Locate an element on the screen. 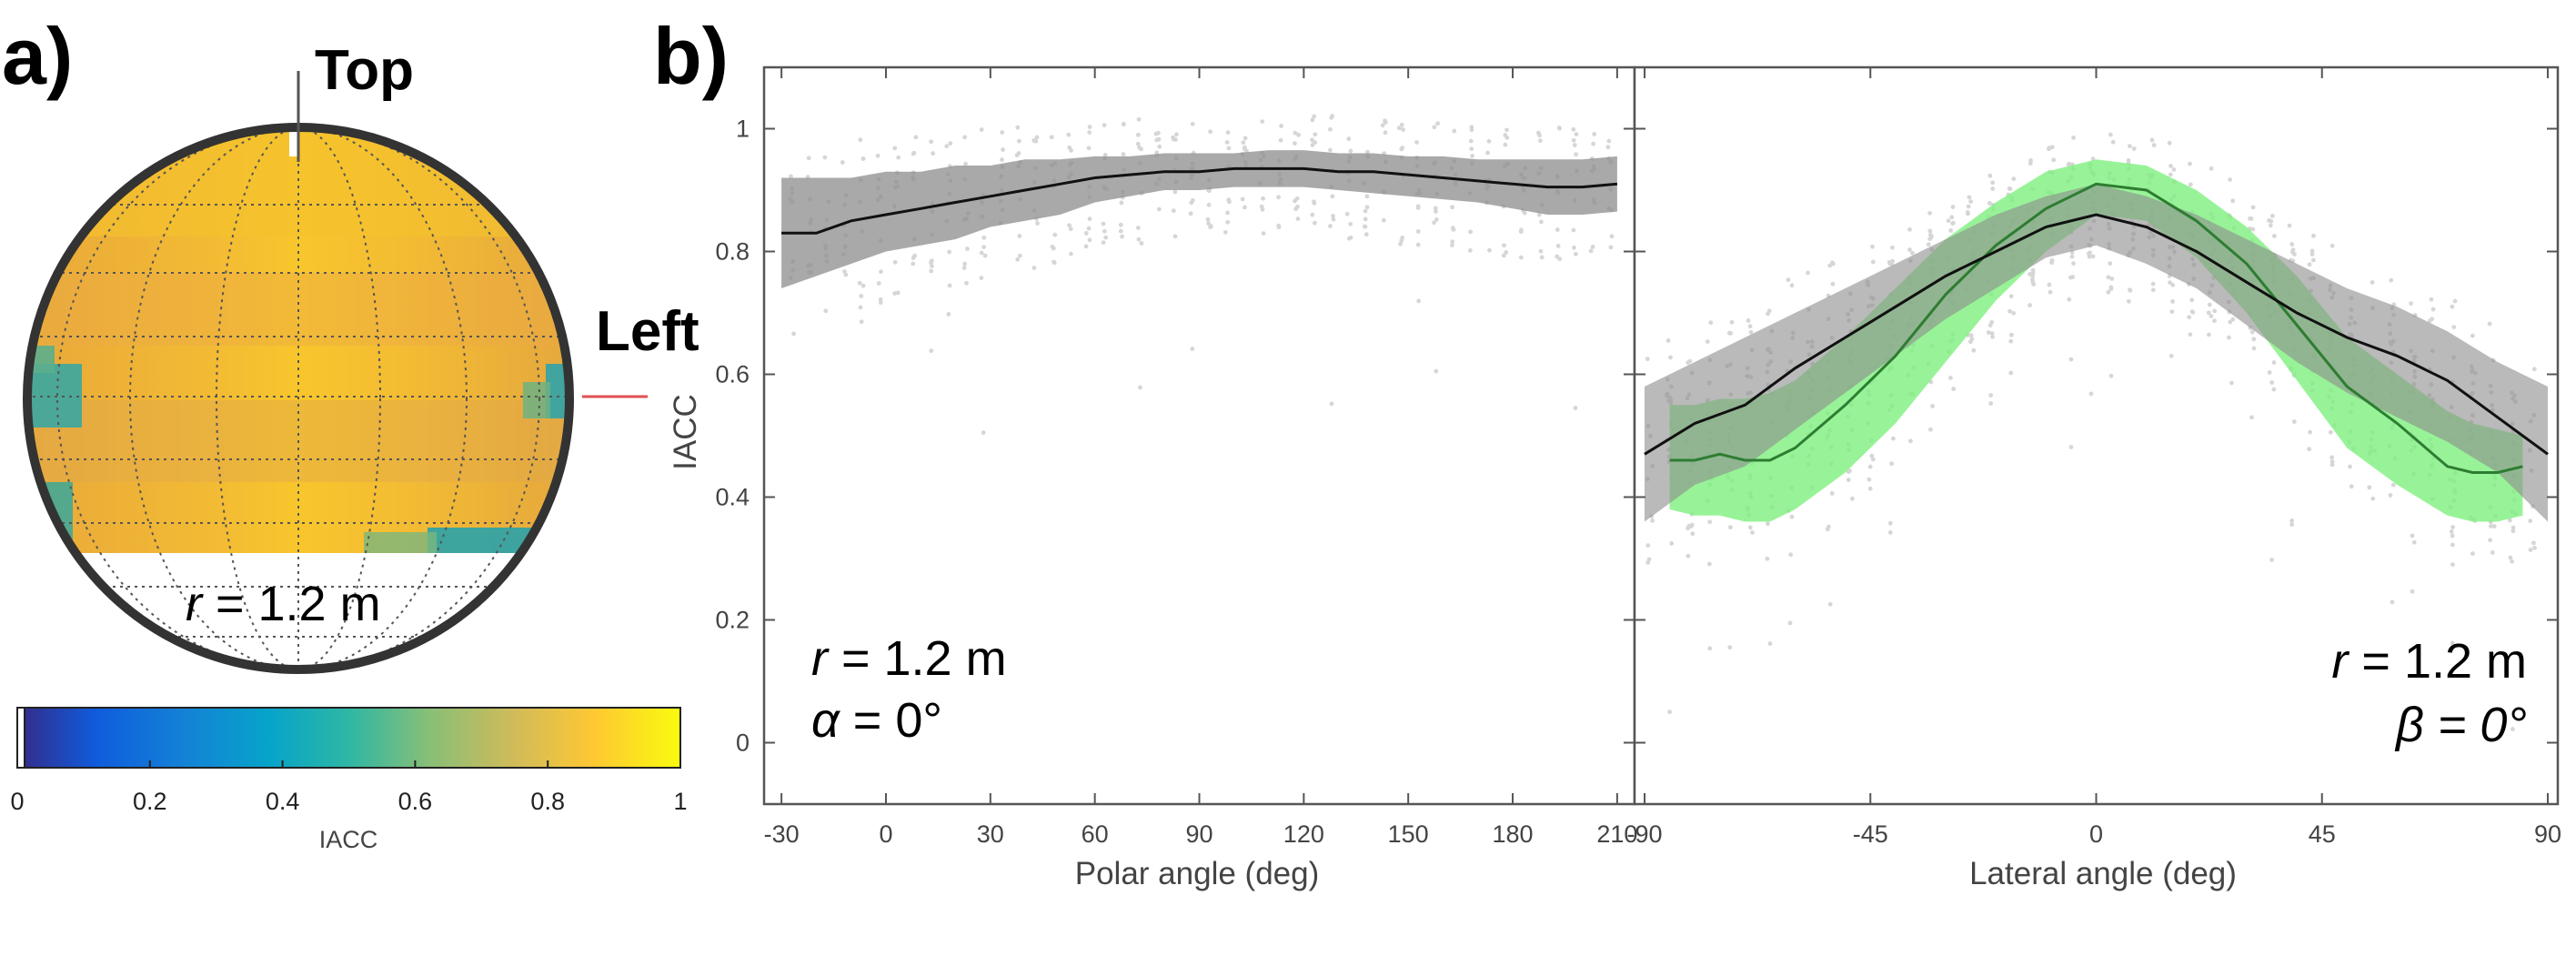 The image size is (2576, 966). panel-c-radius-var: r is located at coordinates (2340, 661).